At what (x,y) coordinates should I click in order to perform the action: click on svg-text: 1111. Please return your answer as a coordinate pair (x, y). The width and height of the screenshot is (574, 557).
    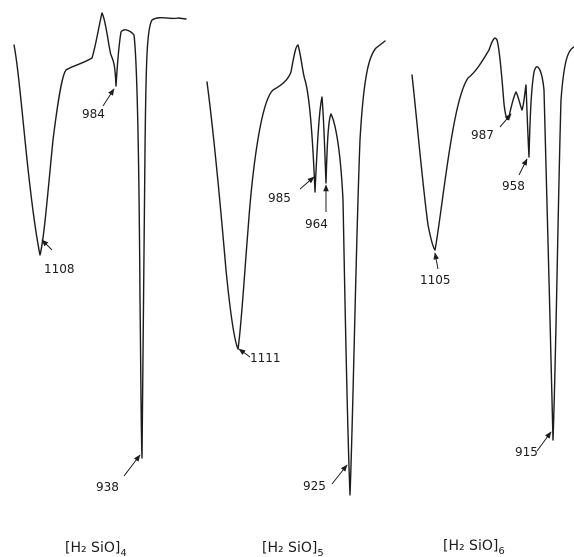
    Looking at the image, I should click on (265, 358).